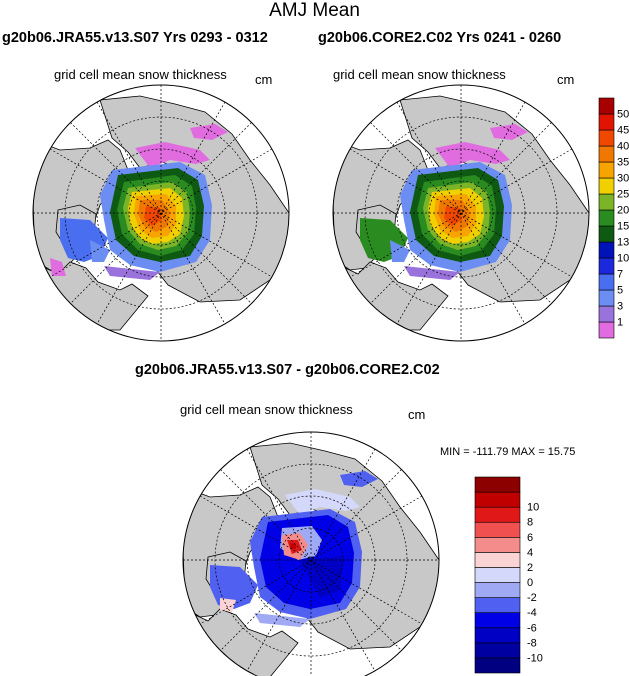 This screenshot has width=629, height=676. Describe the element at coordinates (140, 74) in the screenshot. I see `panel-left-subtitle: grid cell mean snow thickness` at that location.